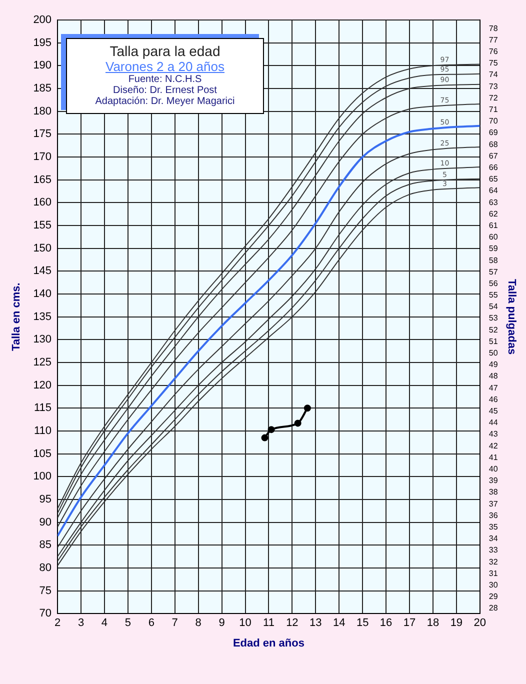  Describe the element at coordinates (81, 623) in the screenshot. I see `x-tick-label: 3` at that location.